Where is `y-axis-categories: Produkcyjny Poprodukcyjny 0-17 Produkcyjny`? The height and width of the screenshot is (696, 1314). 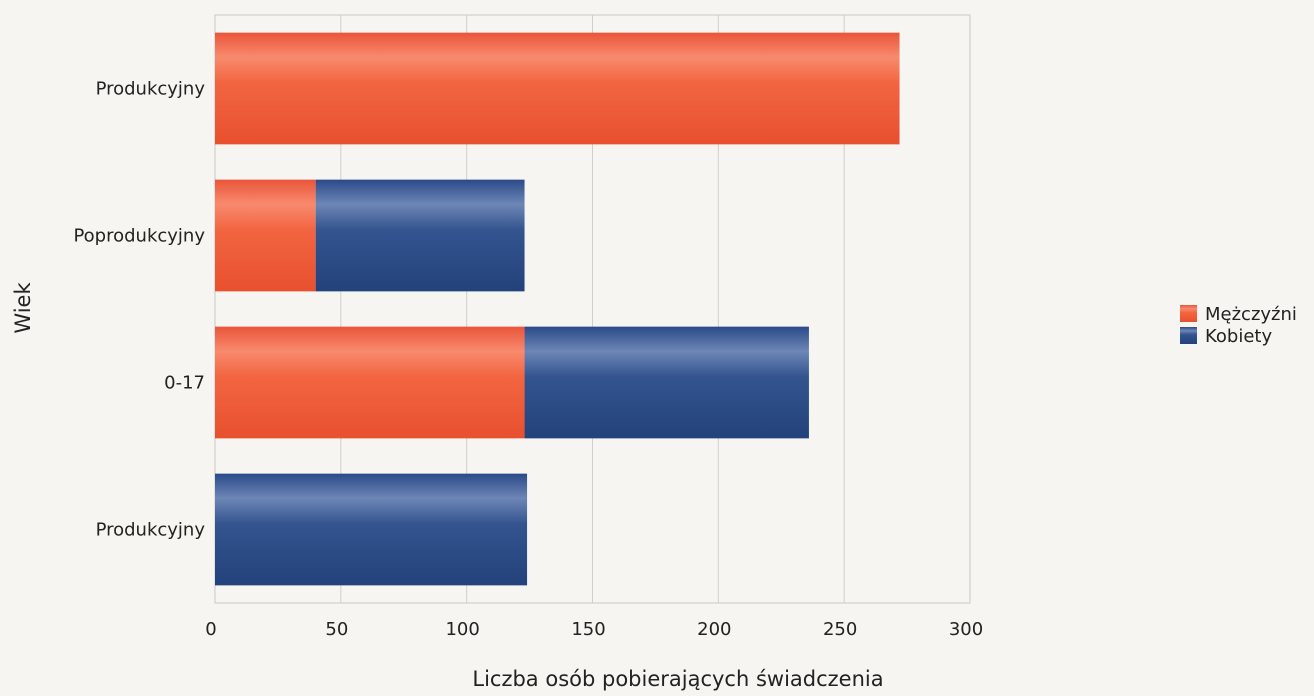
y-axis-categories: Produkcyjny Poprodukcyjny 0-17 Produkcyjny is located at coordinates (139, 310).